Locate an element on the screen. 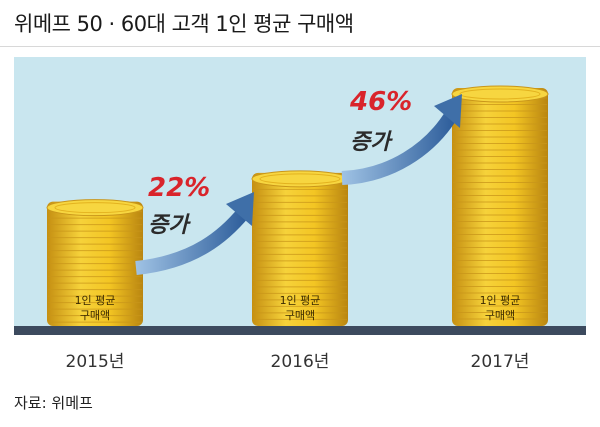 Image resolution: width=600 pixels, height=427 pixels. increase-percent: 22% is located at coordinates (179, 188).